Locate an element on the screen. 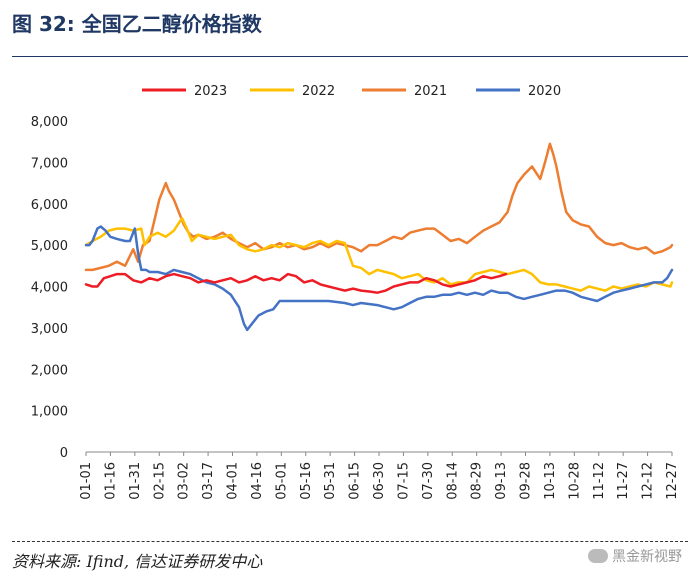  wechat-icon is located at coordinates (598, 556).